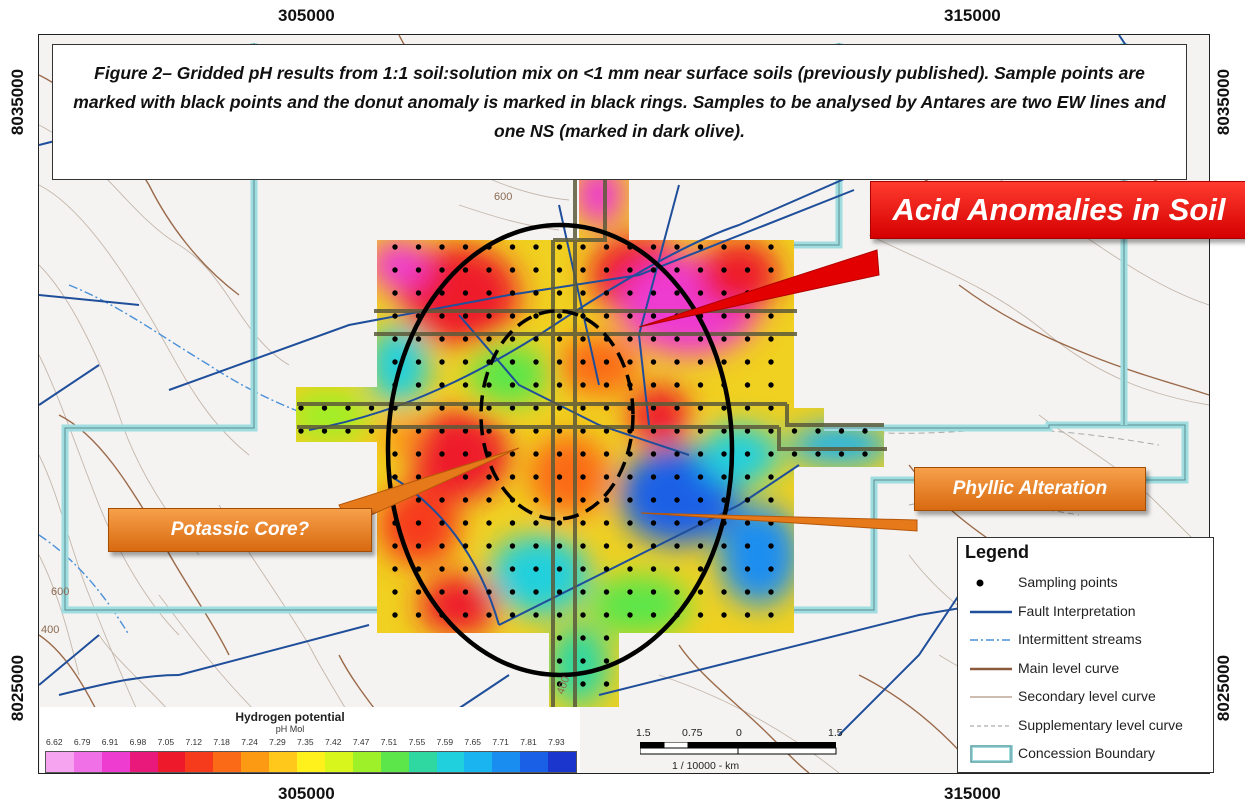  I want to click on legend-item: Main level curve, so click(1085, 669).